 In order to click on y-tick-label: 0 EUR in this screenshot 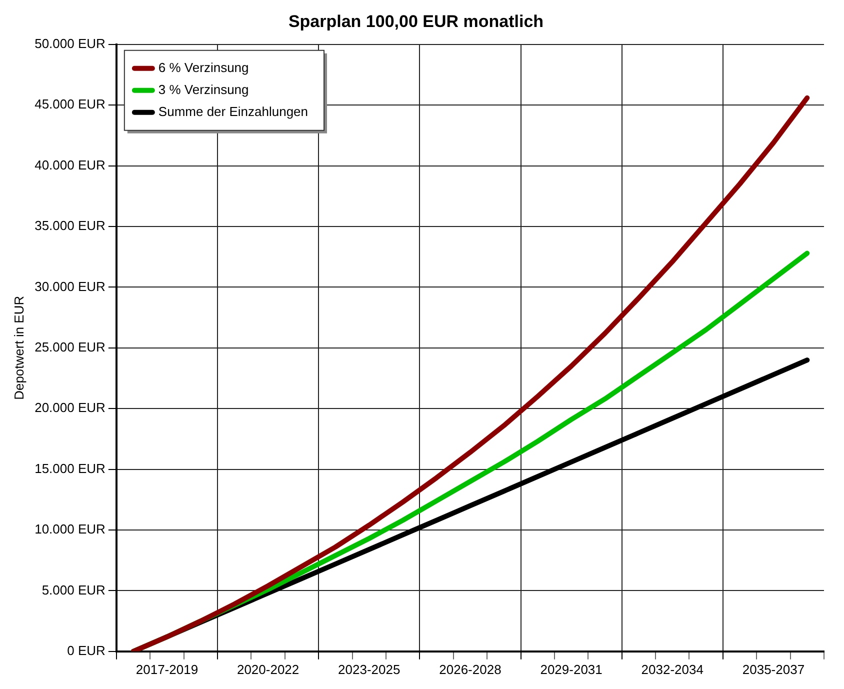, I will do `click(86, 650)`.